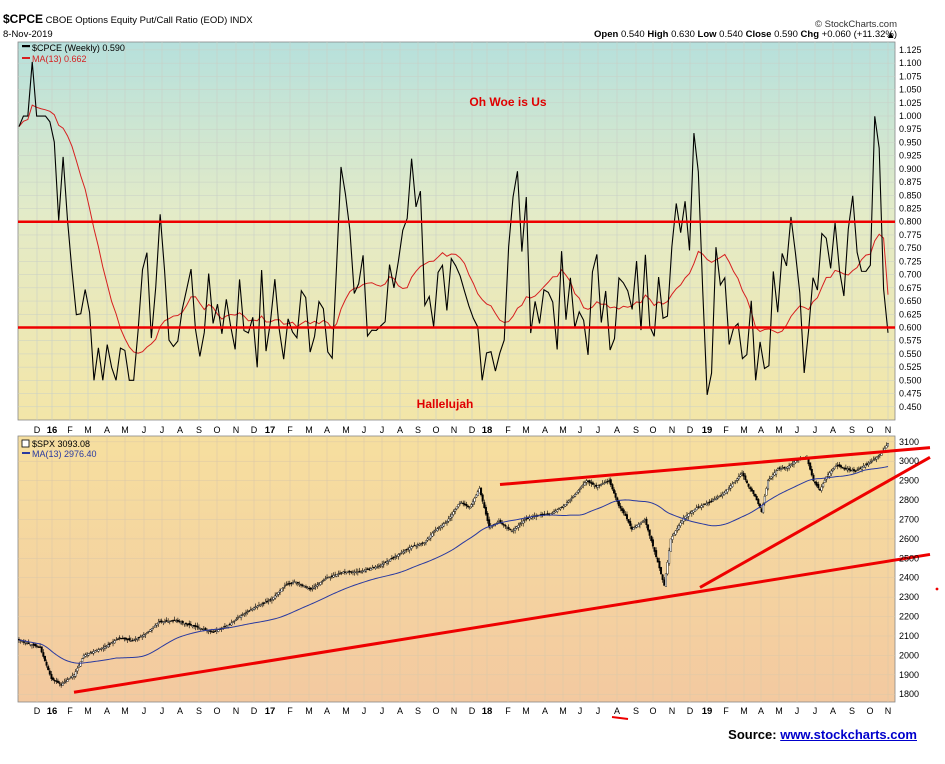 This screenshot has width=945, height=764. Describe the element at coordinates (508, 430) in the screenshot. I see `x-tick-top: F` at that location.